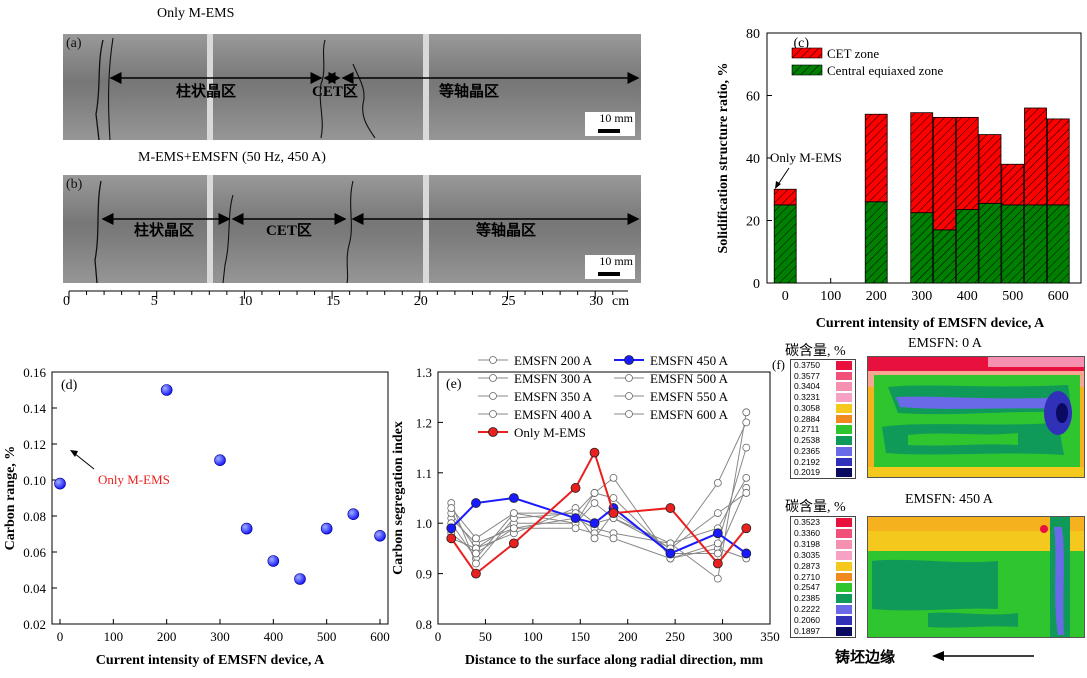  I want to click on chart-d-frame, so click(220, 498).